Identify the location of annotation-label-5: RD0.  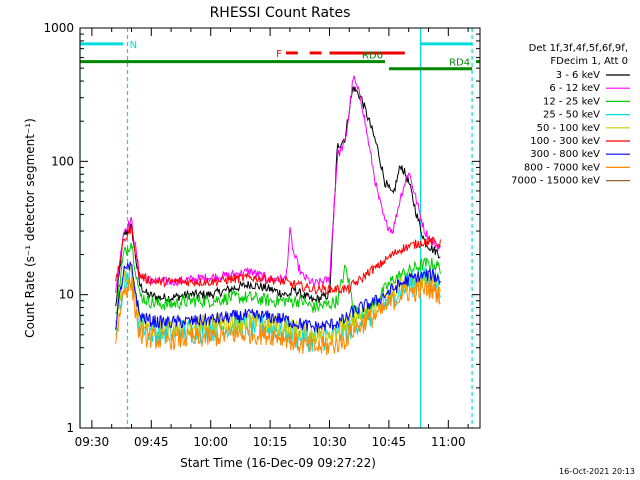
(372, 56).